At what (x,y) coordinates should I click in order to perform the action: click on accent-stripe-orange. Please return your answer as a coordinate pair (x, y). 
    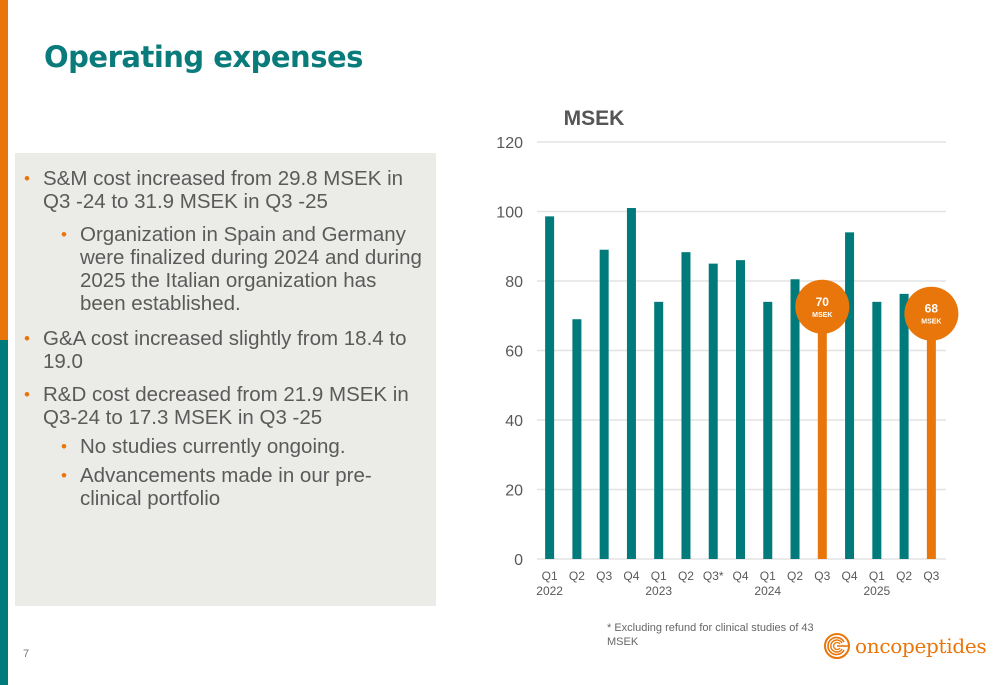
    Looking at the image, I should click on (4, 170).